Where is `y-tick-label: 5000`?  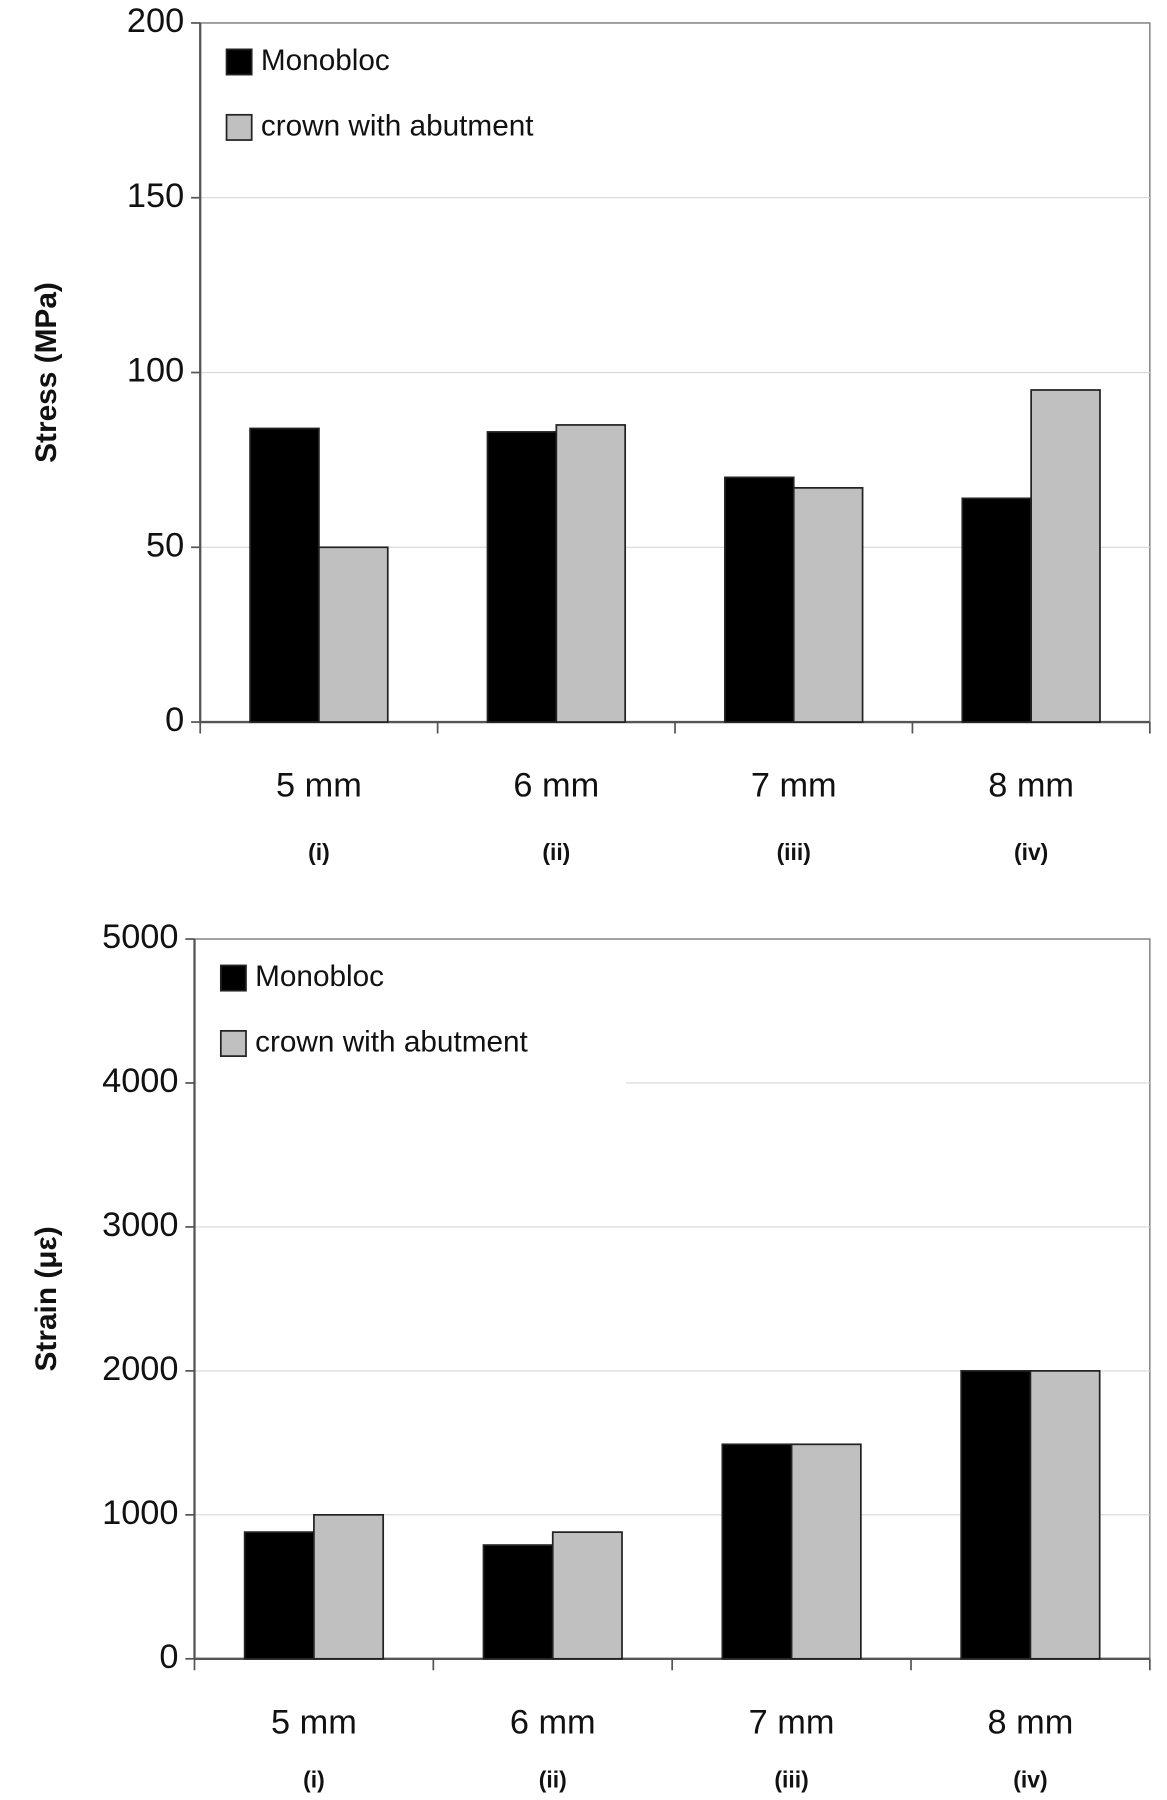
y-tick-label: 5000 is located at coordinates (140, 937).